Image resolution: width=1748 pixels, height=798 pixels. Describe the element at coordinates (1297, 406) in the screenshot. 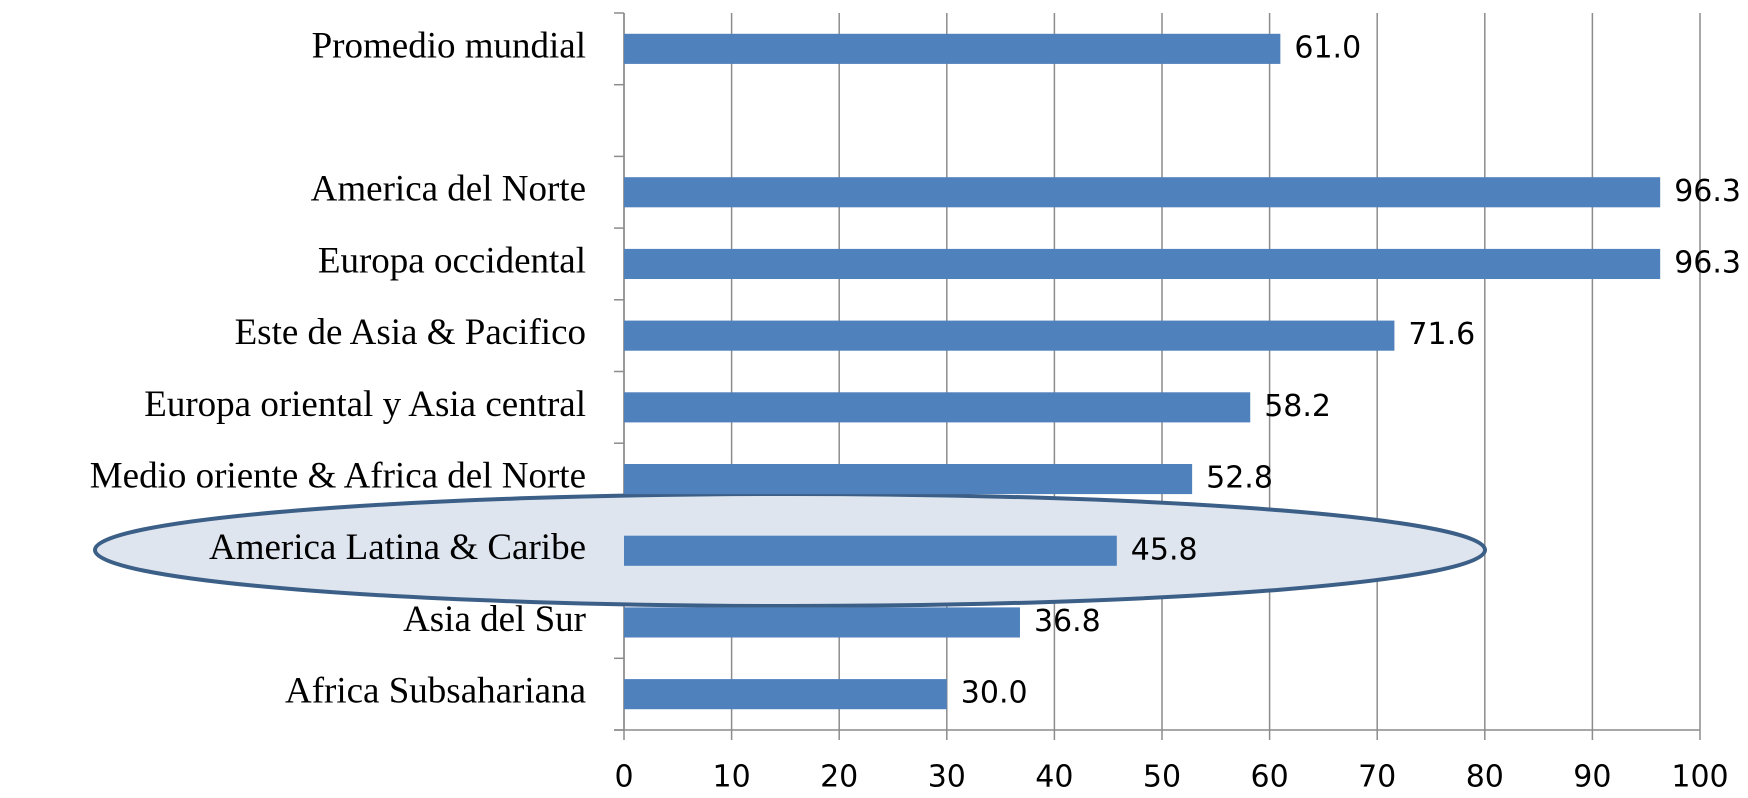

I see `data-label: 58.2` at that location.